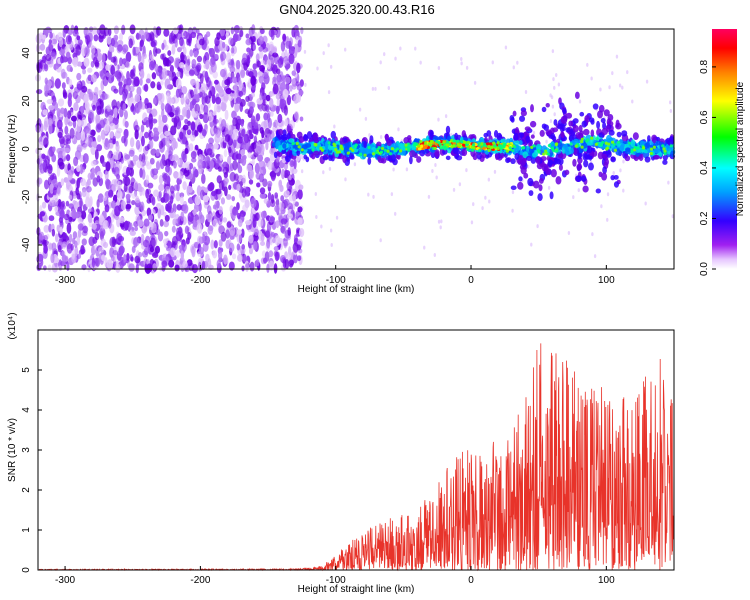 This screenshot has width=750, height=600. Describe the element at coordinates (704, 168) in the screenshot. I see `colorbar-tick-label: 0.4` at that location.